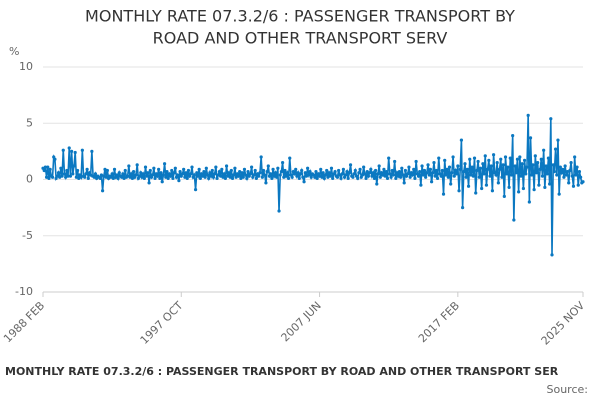 Image resolution: width=600 pixels, height=400 pixels. Describe the element at coordinates (568, 389) in the screenshot. I see `source: Source:` at that location.